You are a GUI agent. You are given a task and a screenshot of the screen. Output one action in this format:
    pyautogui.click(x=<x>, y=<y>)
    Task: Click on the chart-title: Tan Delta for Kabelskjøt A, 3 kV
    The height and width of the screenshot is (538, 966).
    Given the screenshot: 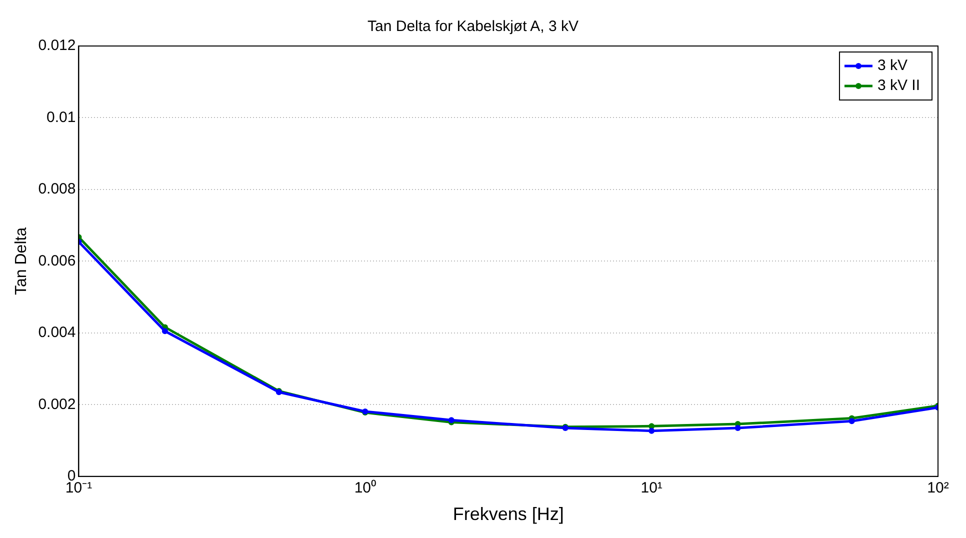 What is the action you would take?
    pyautogui.click(x=473, y=27)
    